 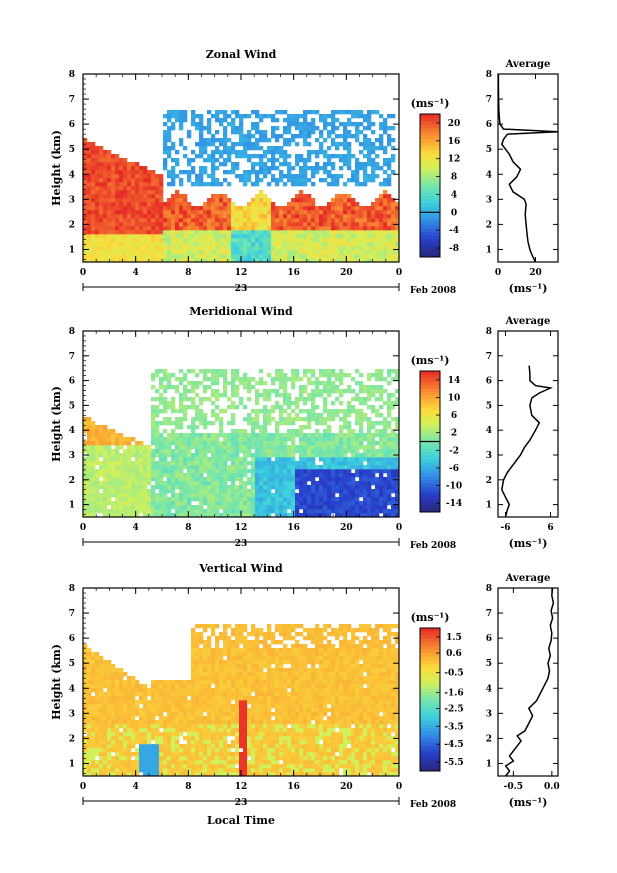 What do you see at coordinates (399, 528) in the screenshot?
I see `x-tick-label: 0` at bounding box center [399, 528].